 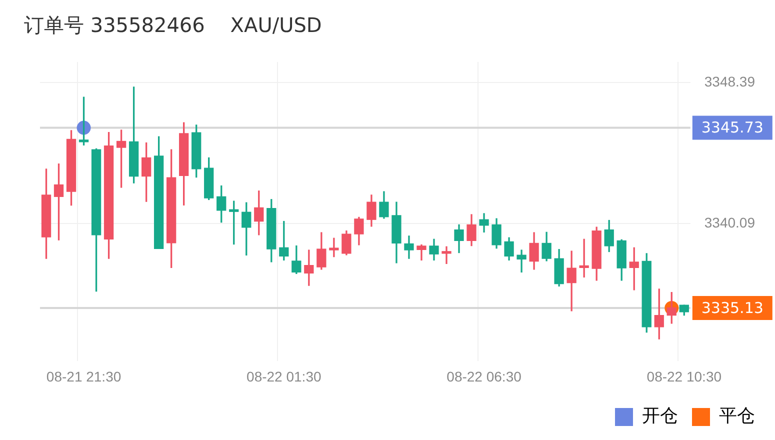 I want to click on chart-title: 订单号 335582466 XAU/USD, so click(x=173, y=25).